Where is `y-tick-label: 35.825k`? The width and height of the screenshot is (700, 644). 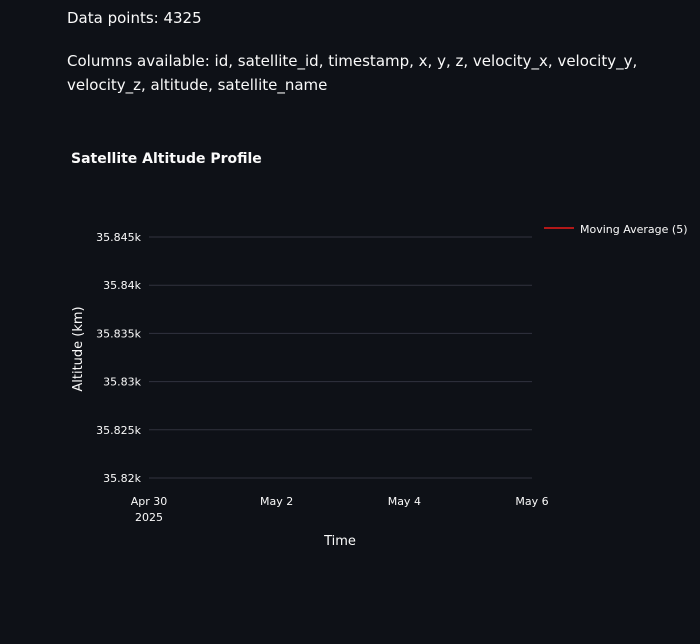 y-tick-label: 35.825k is located at coordinates (118, 430).